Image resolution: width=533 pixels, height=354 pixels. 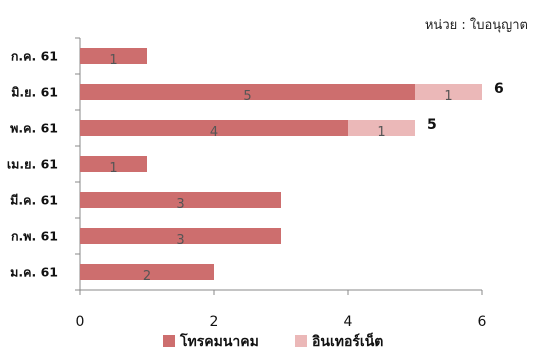 What do you see at coordinates (34, 92) in the screenshot?
I see `category-label: มิ.ย. 61` at bounding box center [34, 92].